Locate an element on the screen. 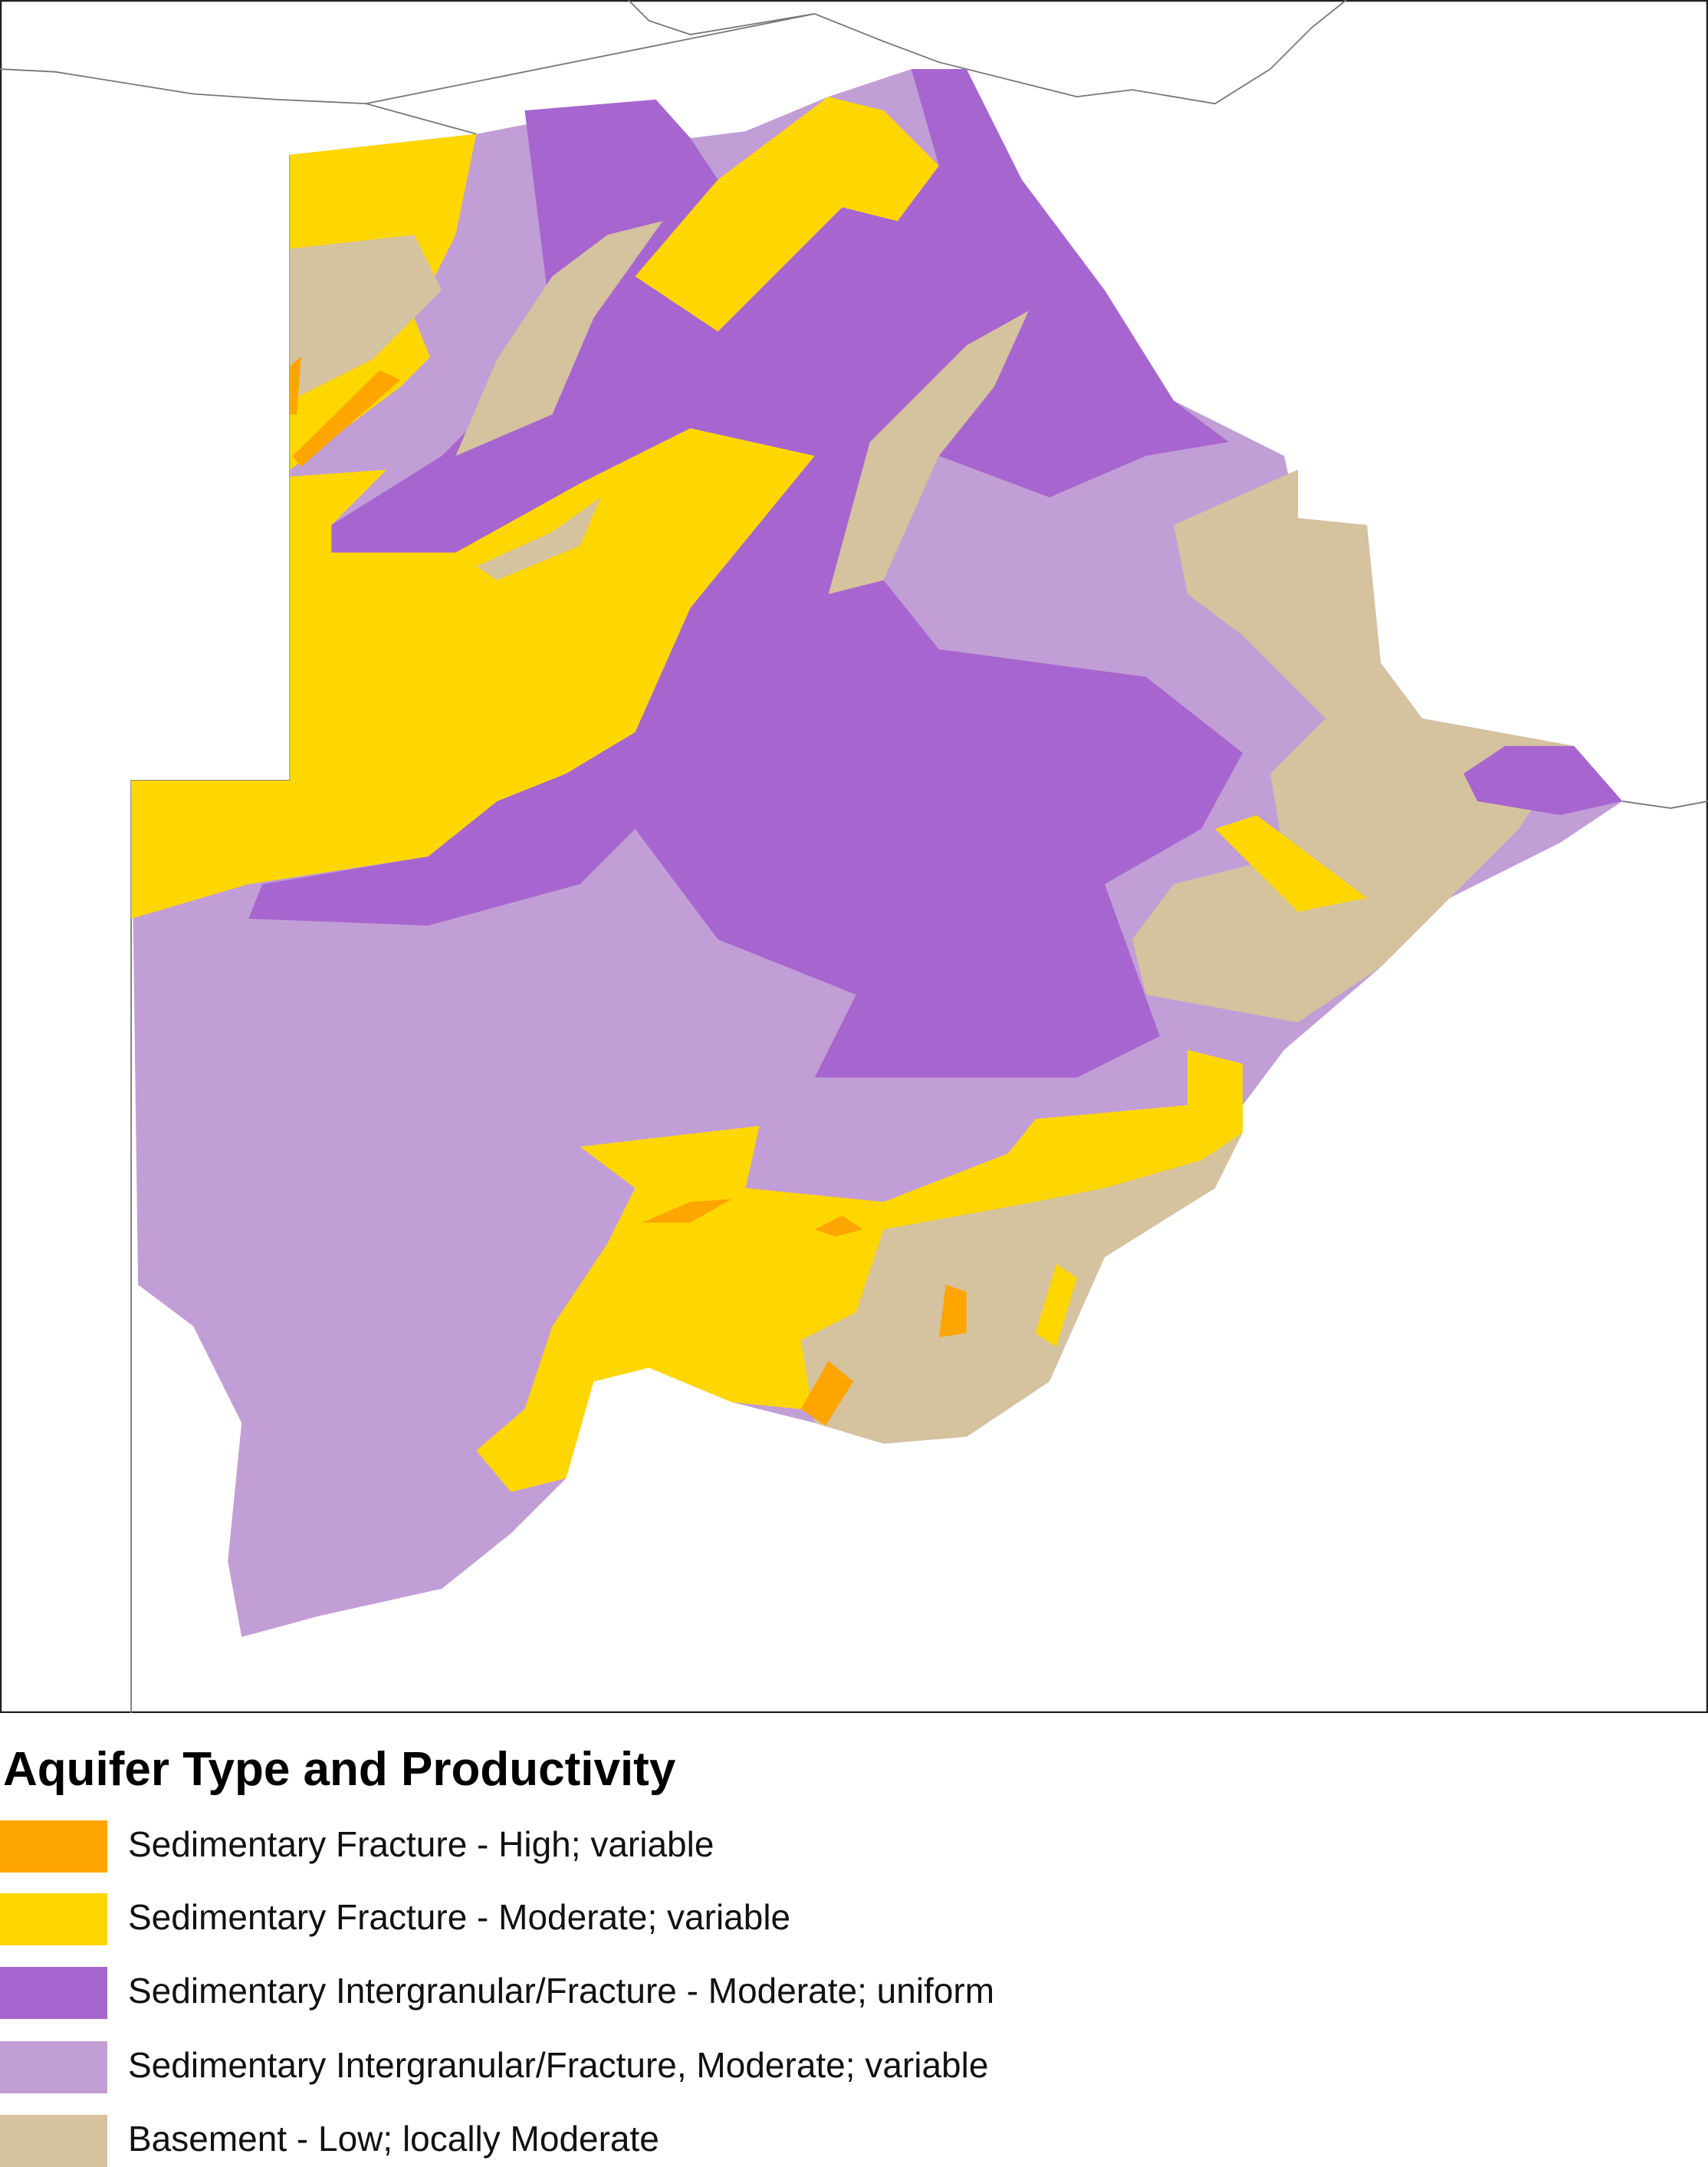  legend-item: Basement - Low; locally Moderate is located at coordinates (854, 2141).